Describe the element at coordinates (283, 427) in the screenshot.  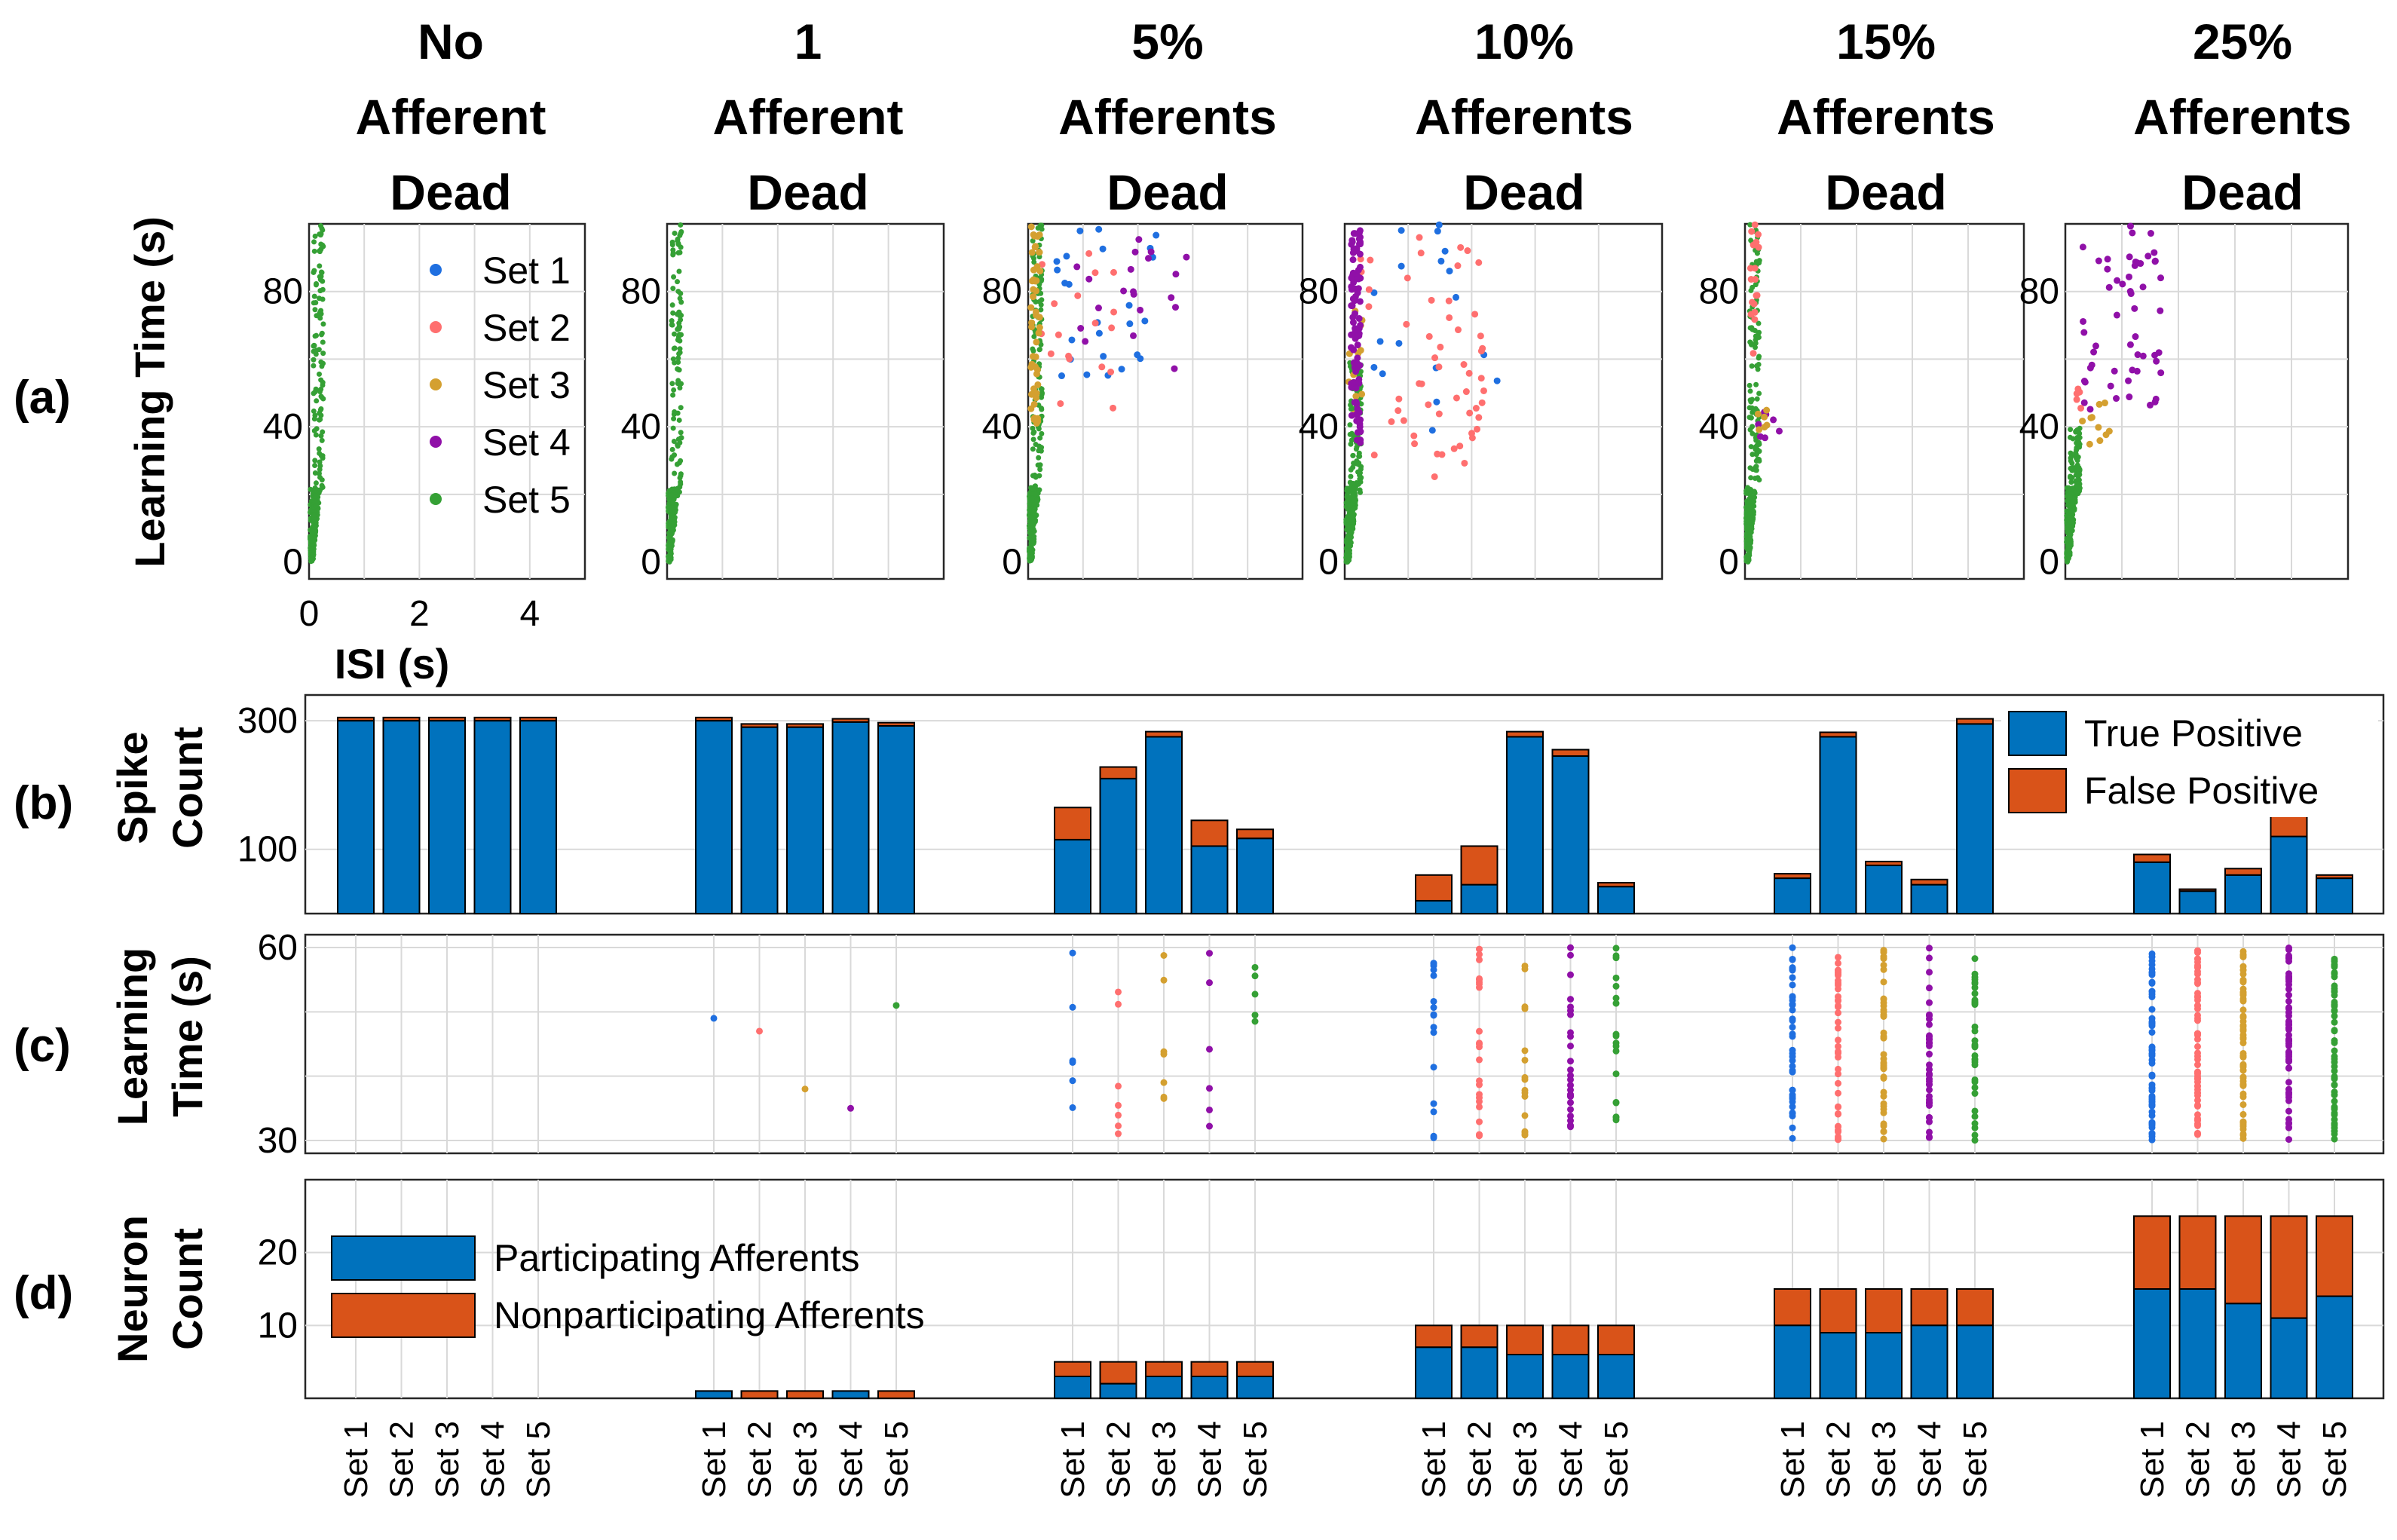
I see `panel-a-ytick-label: 40` at that location.